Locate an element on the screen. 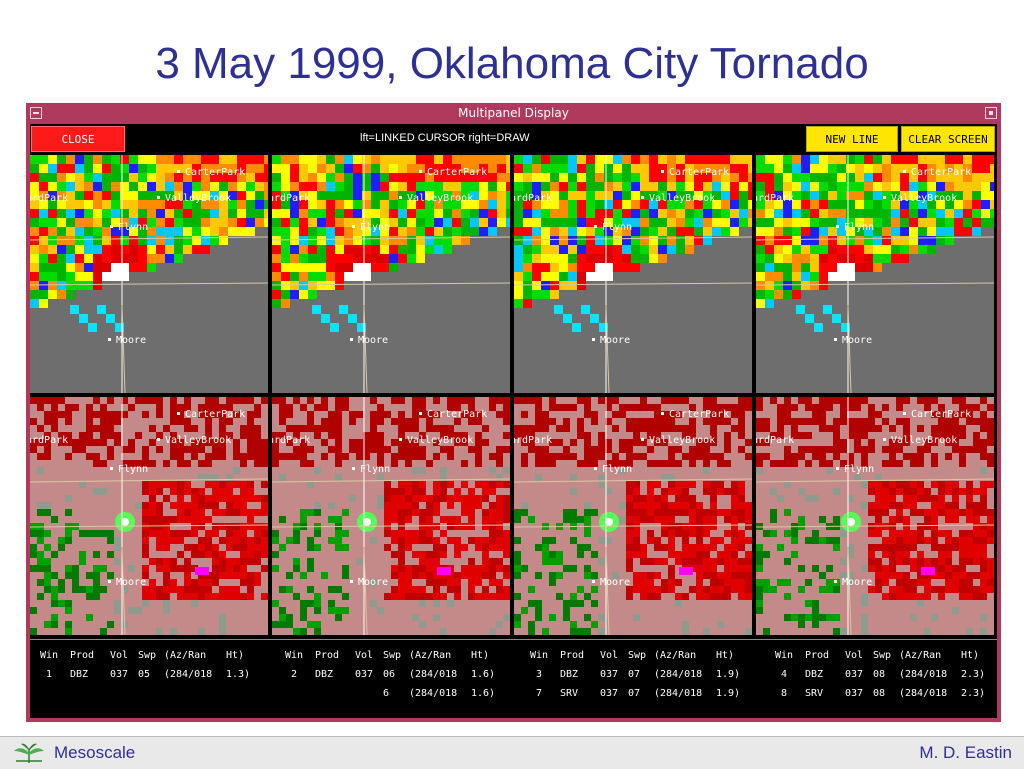  radar-panel-4: CarterPark ardPark ValleyBrook Flynn Moore is located at coordinates (875, 274).